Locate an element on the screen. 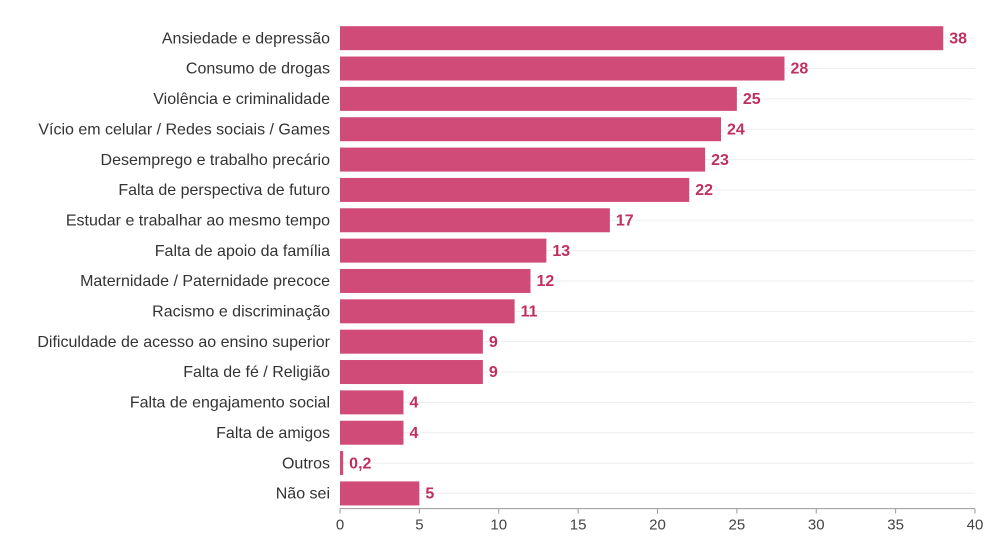 This screenshot has height=556, width=1000. category-label: Ansiedade e depressão is located at coordinates (246, 38).